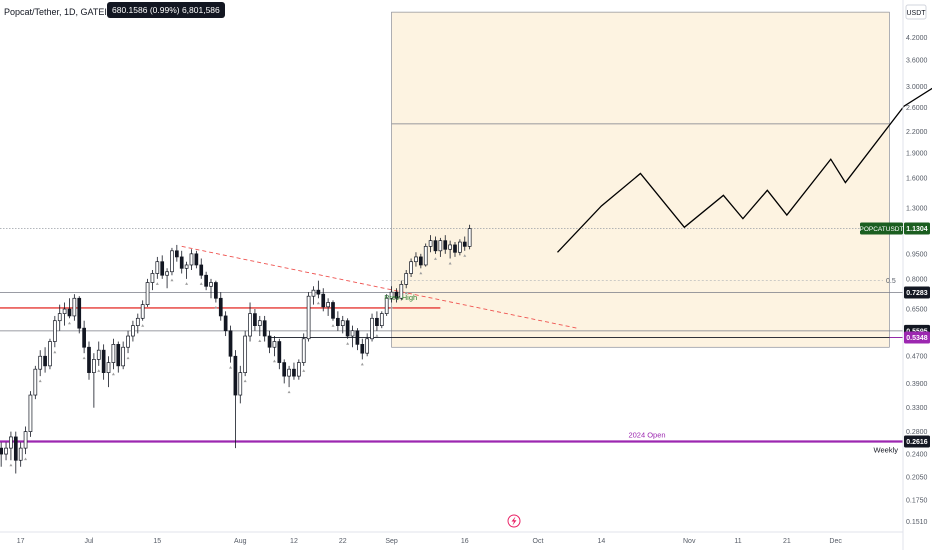  What do you see at coordinates (917, 178) in the screenshot?
I see `y-tick-label: 1.6000` at bounding box center [917, 178].